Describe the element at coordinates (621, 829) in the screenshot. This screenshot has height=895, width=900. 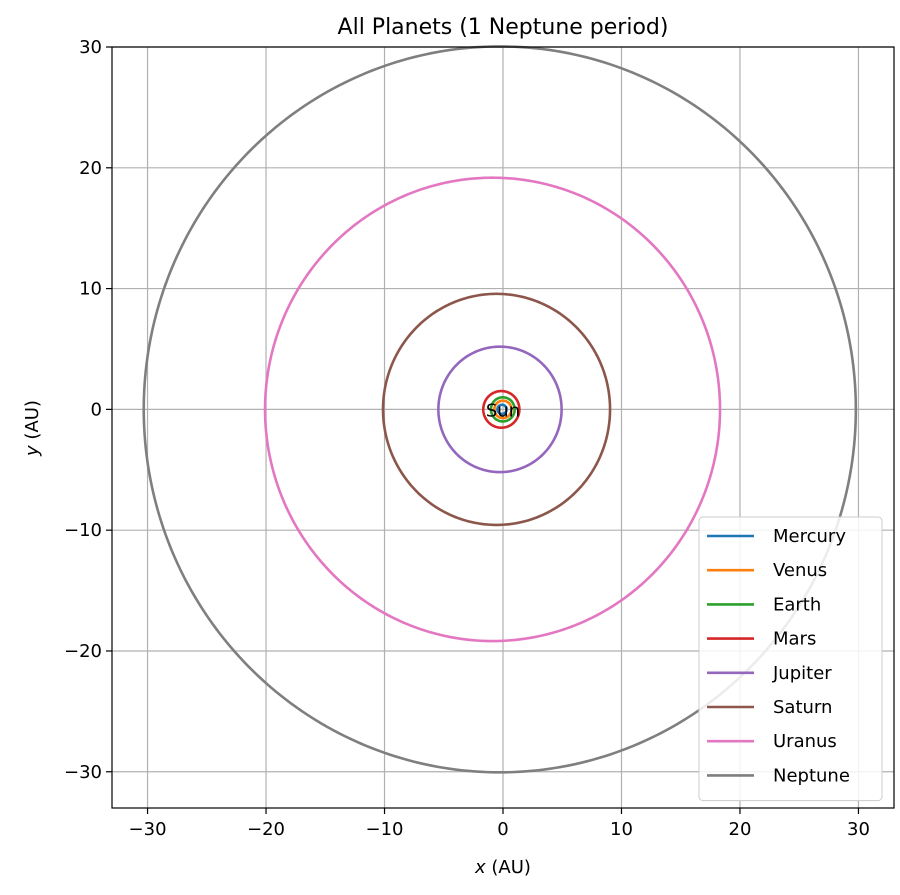
I see `x-tick-label: 10` at that location.